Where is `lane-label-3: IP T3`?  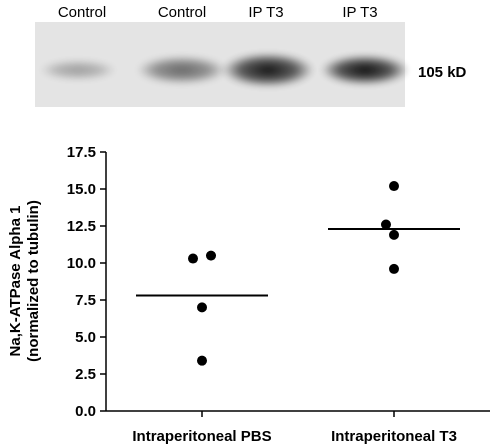 lane-label-3: IP T3 is located at coordinates (265, 12).